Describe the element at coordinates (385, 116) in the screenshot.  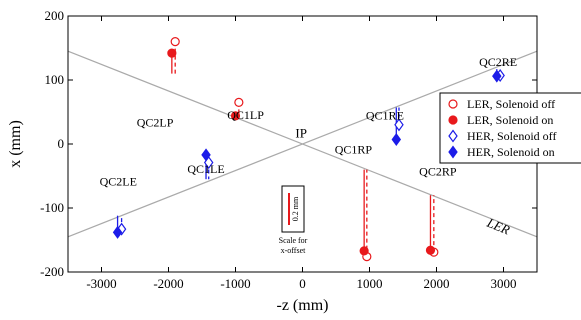
I see `magnet-label-qc1re: QC1RE` at that location.